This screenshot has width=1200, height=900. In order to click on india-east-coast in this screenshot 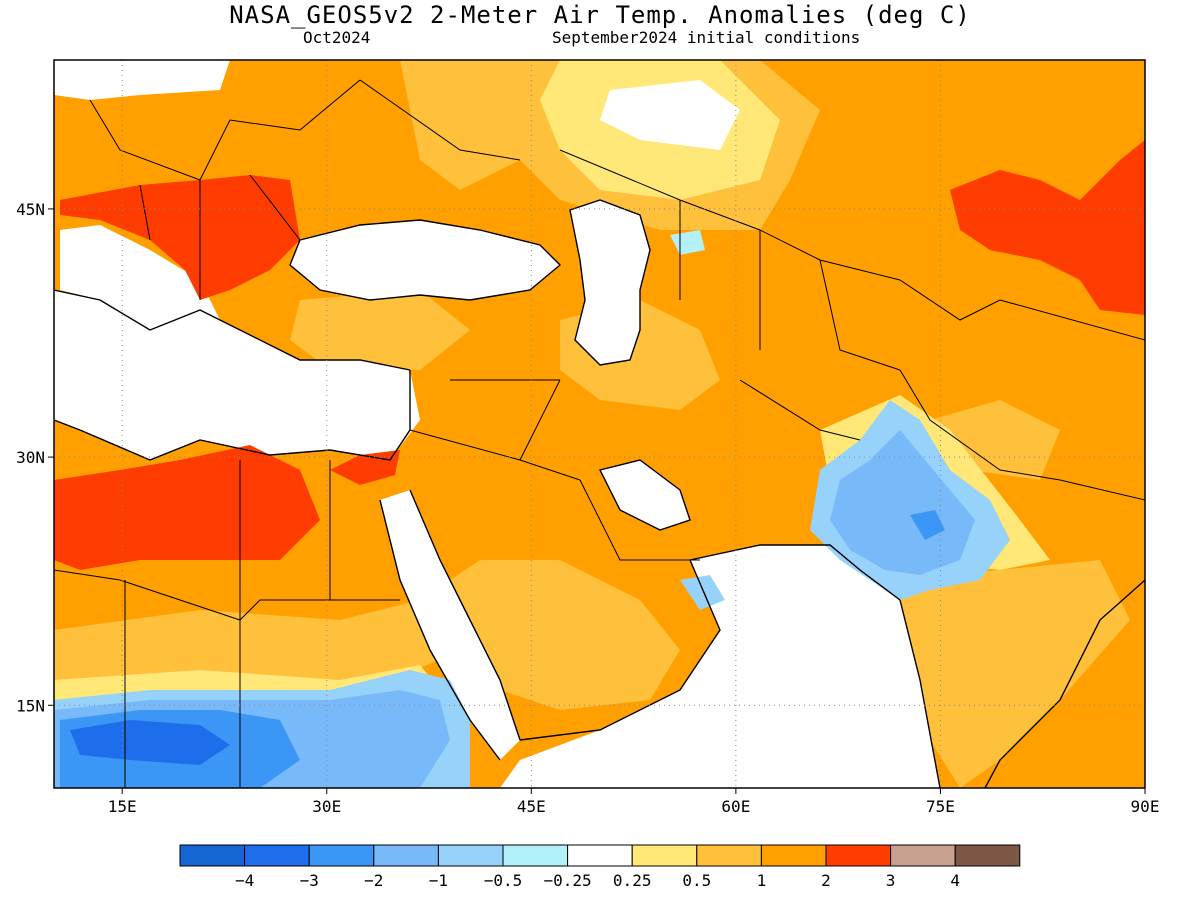, I will do `click(1064, 683)`.